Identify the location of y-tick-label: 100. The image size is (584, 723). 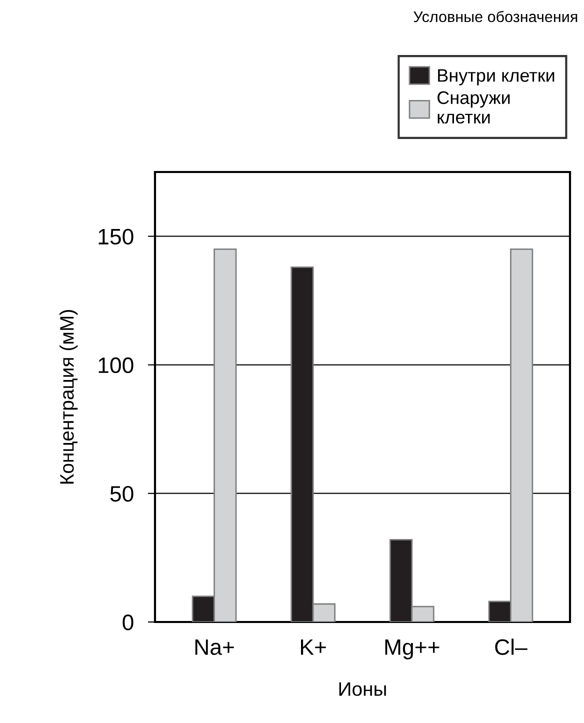
(116, 365).